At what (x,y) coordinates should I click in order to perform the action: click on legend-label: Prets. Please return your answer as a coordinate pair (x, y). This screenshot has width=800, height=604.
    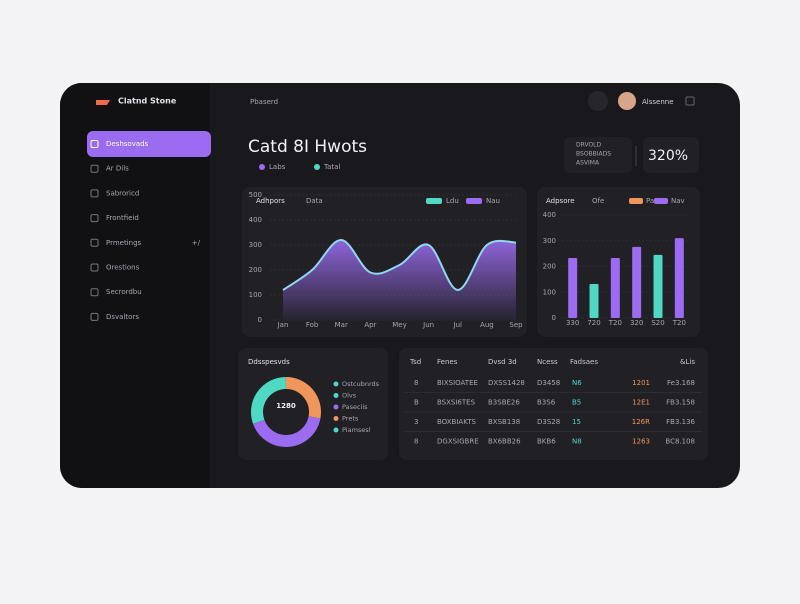
    Looking at the image, I should click on (350, 419).